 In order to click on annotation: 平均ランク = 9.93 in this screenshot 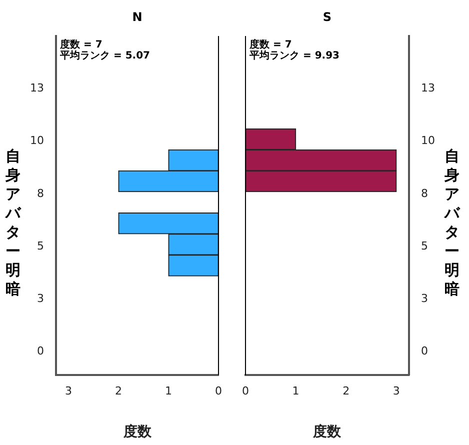, I will do `click(294, 56)`.